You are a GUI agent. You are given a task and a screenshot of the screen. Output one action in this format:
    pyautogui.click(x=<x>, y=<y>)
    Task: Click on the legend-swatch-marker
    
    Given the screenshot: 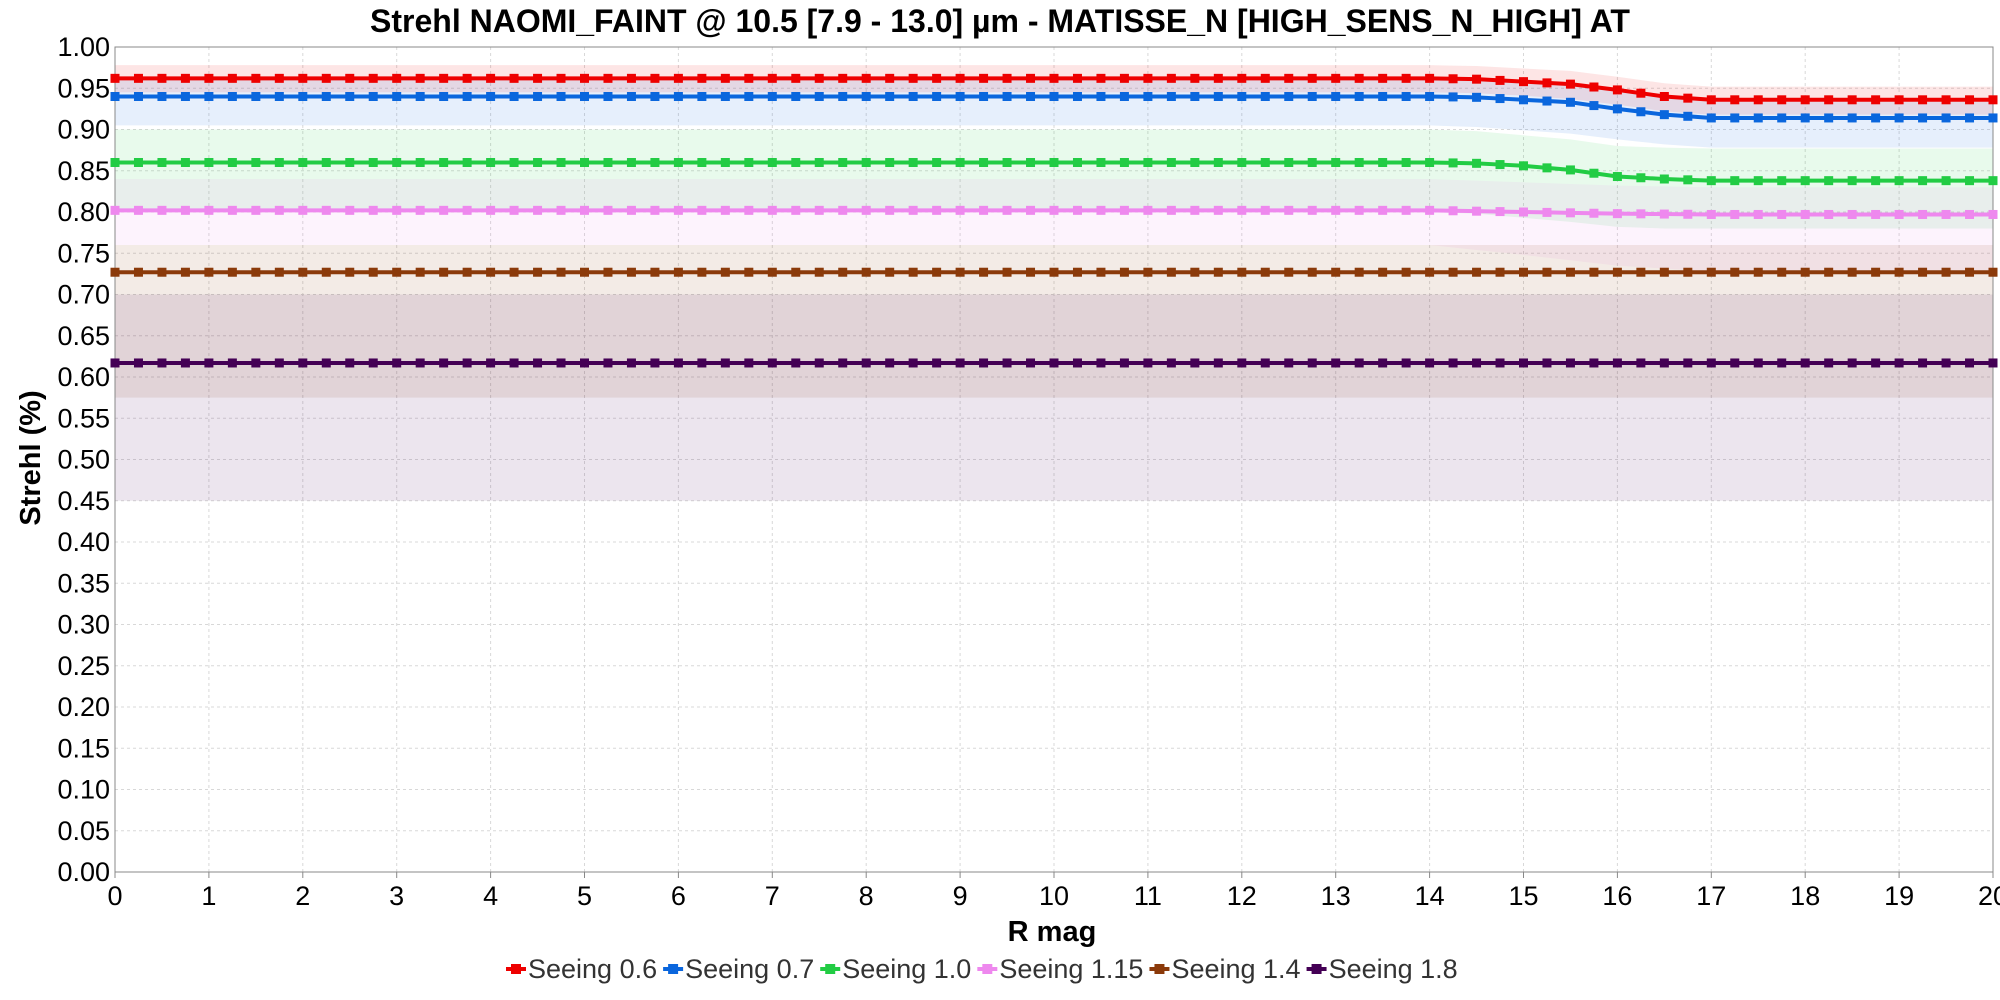 What is the action you would take?
    pyautogui.click(x=673, y=969)
    